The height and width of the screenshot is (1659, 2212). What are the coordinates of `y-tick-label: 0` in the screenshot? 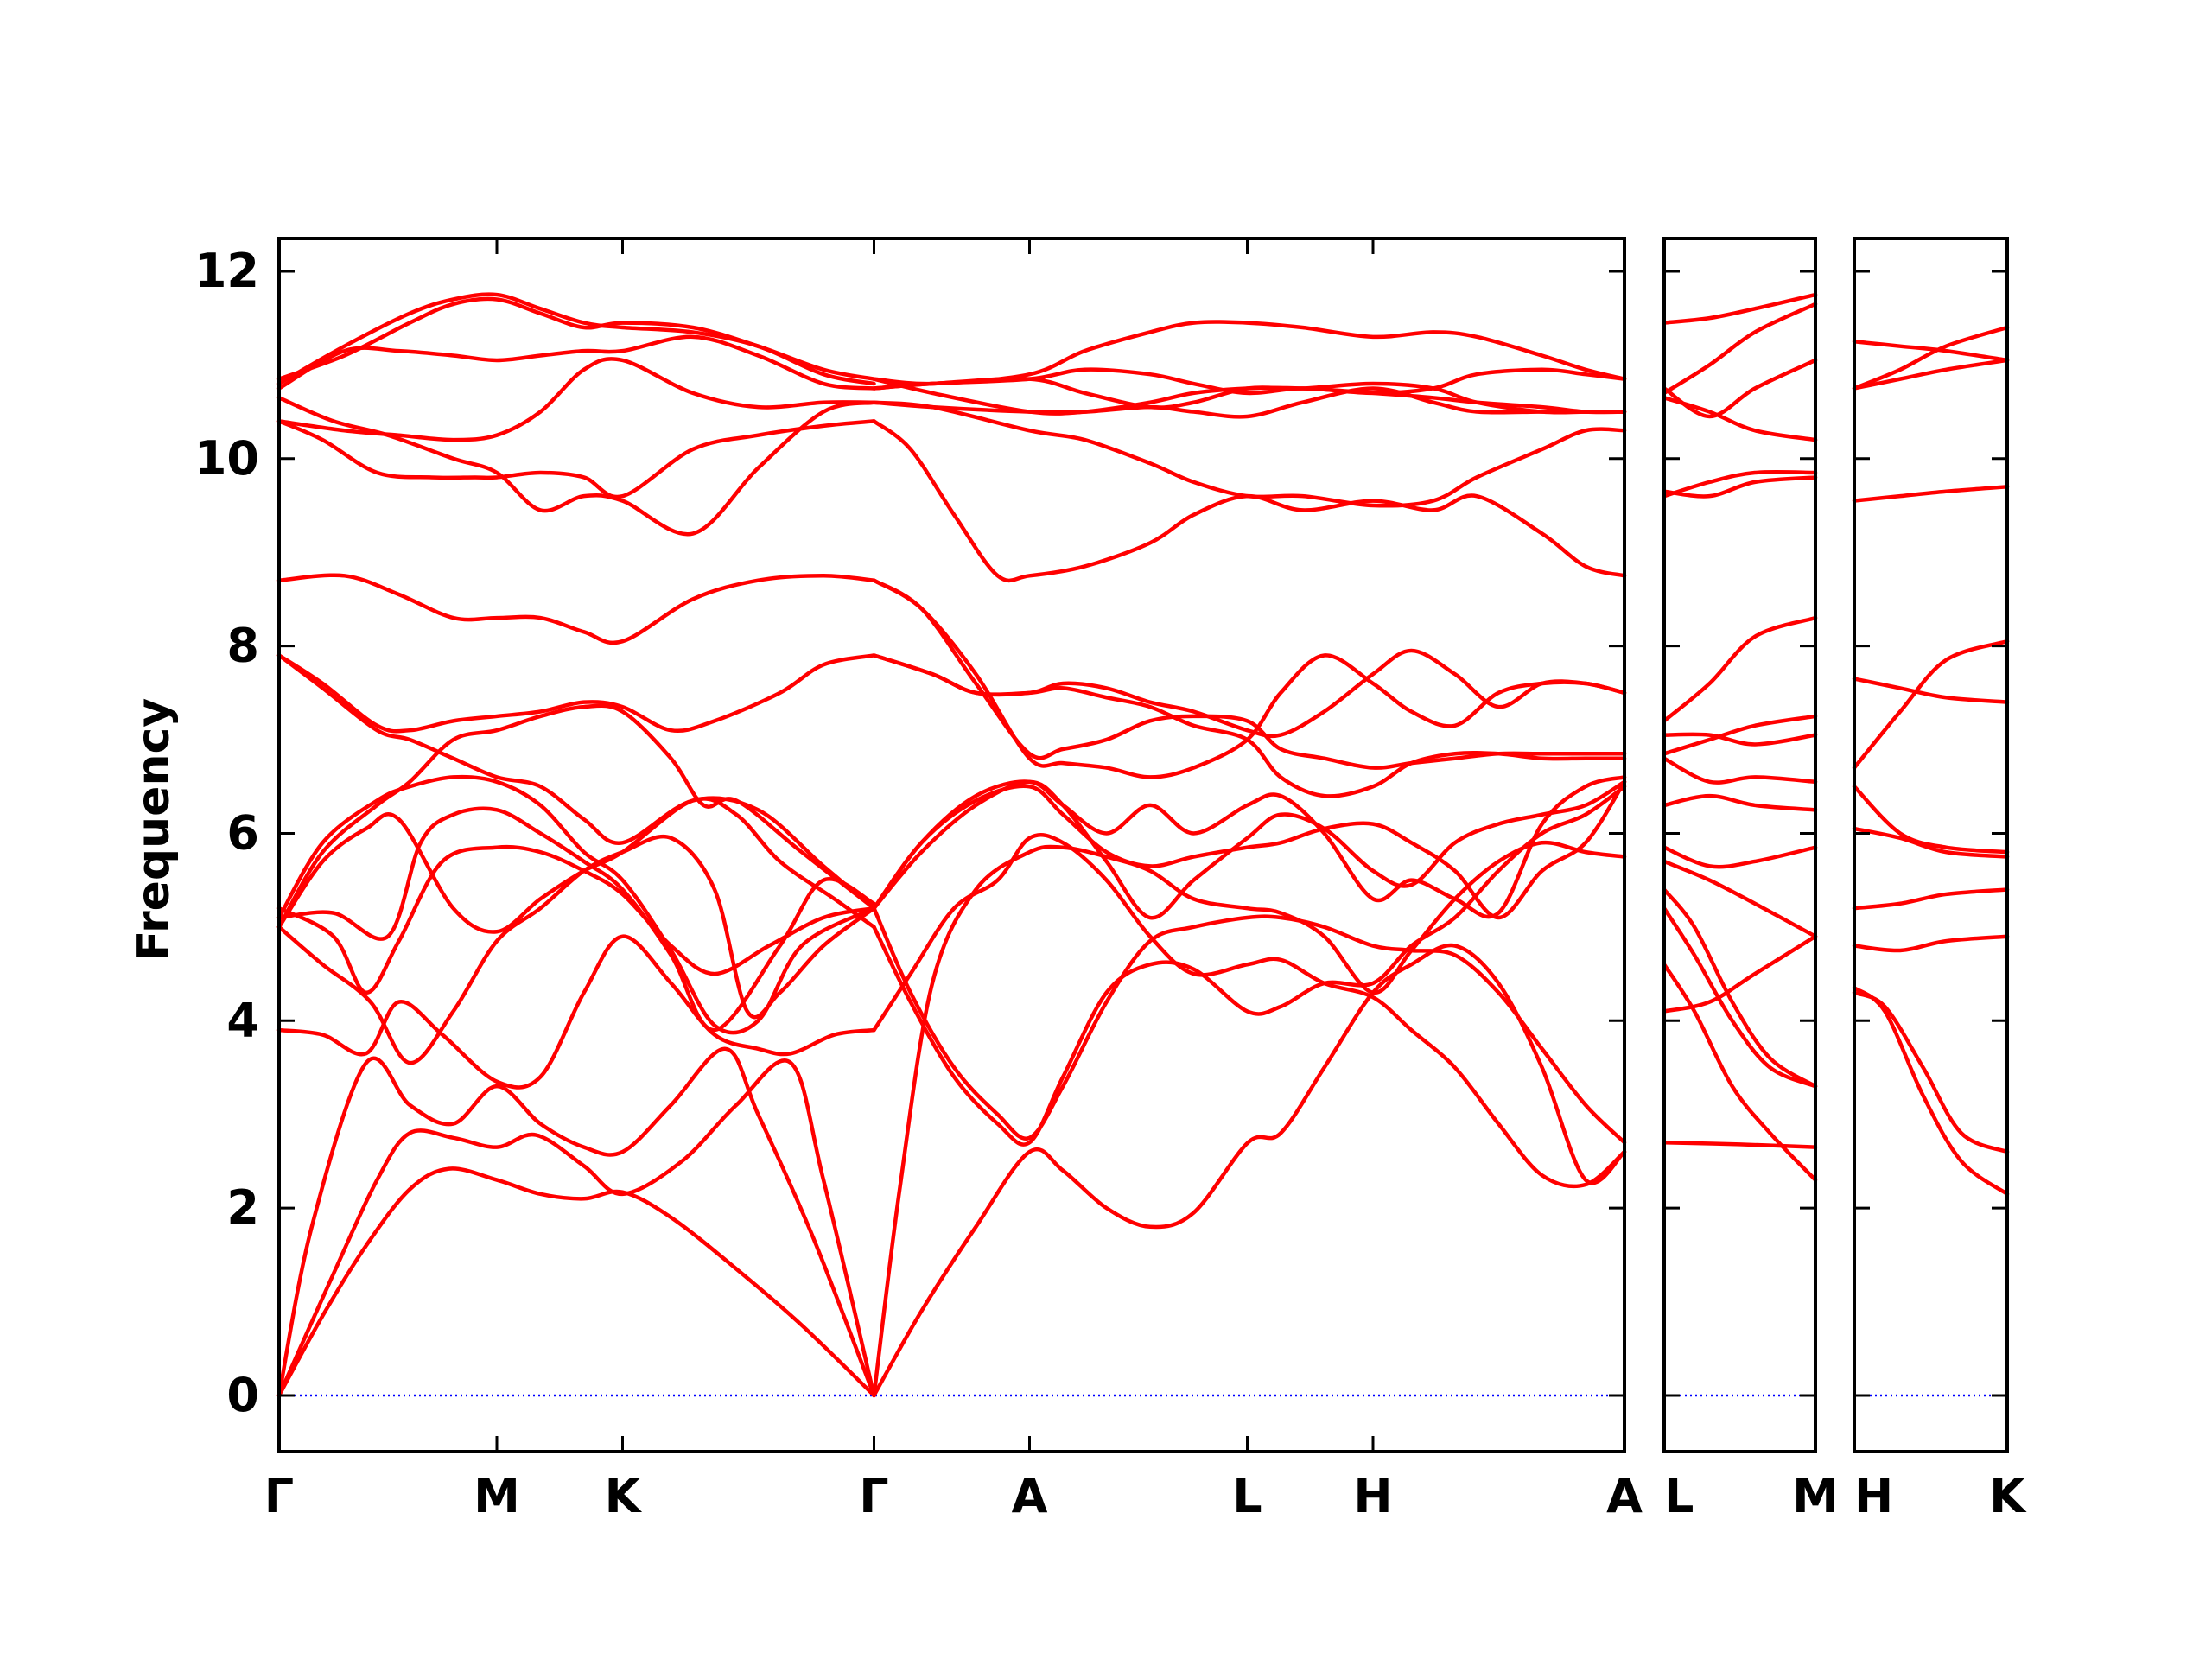 It's located at (242, 1395).